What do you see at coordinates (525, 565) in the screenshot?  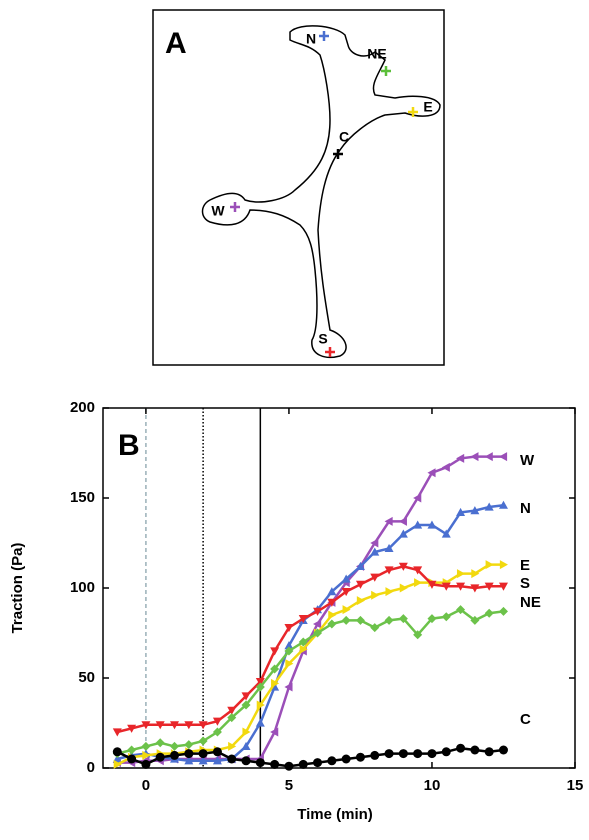 I see `series-label: E` at bounding box center [525, 565].